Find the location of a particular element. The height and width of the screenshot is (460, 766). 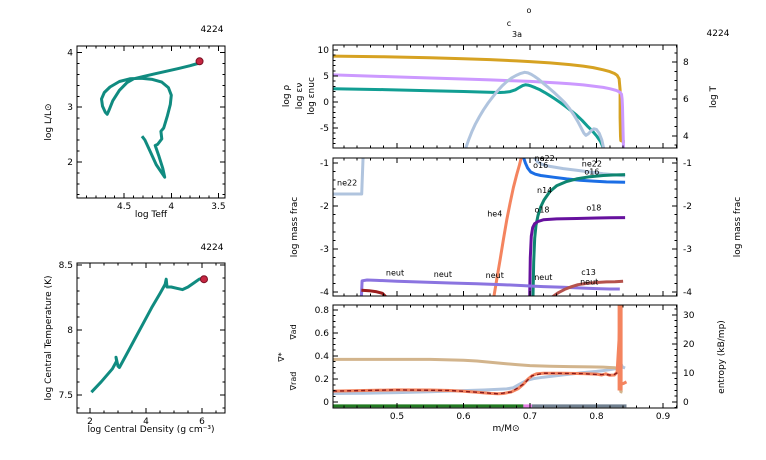

central-t-rho-frame is located at coordinates (151, 338).